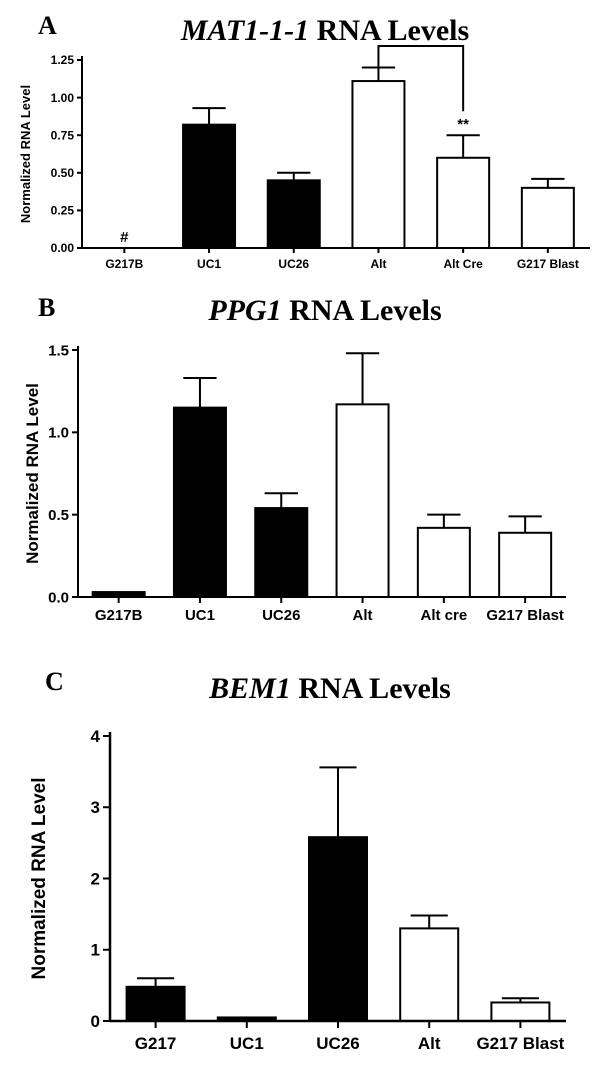 The image size is (600, 1088). I want to click on y-tick-label: 0.50, so click(63, 173).